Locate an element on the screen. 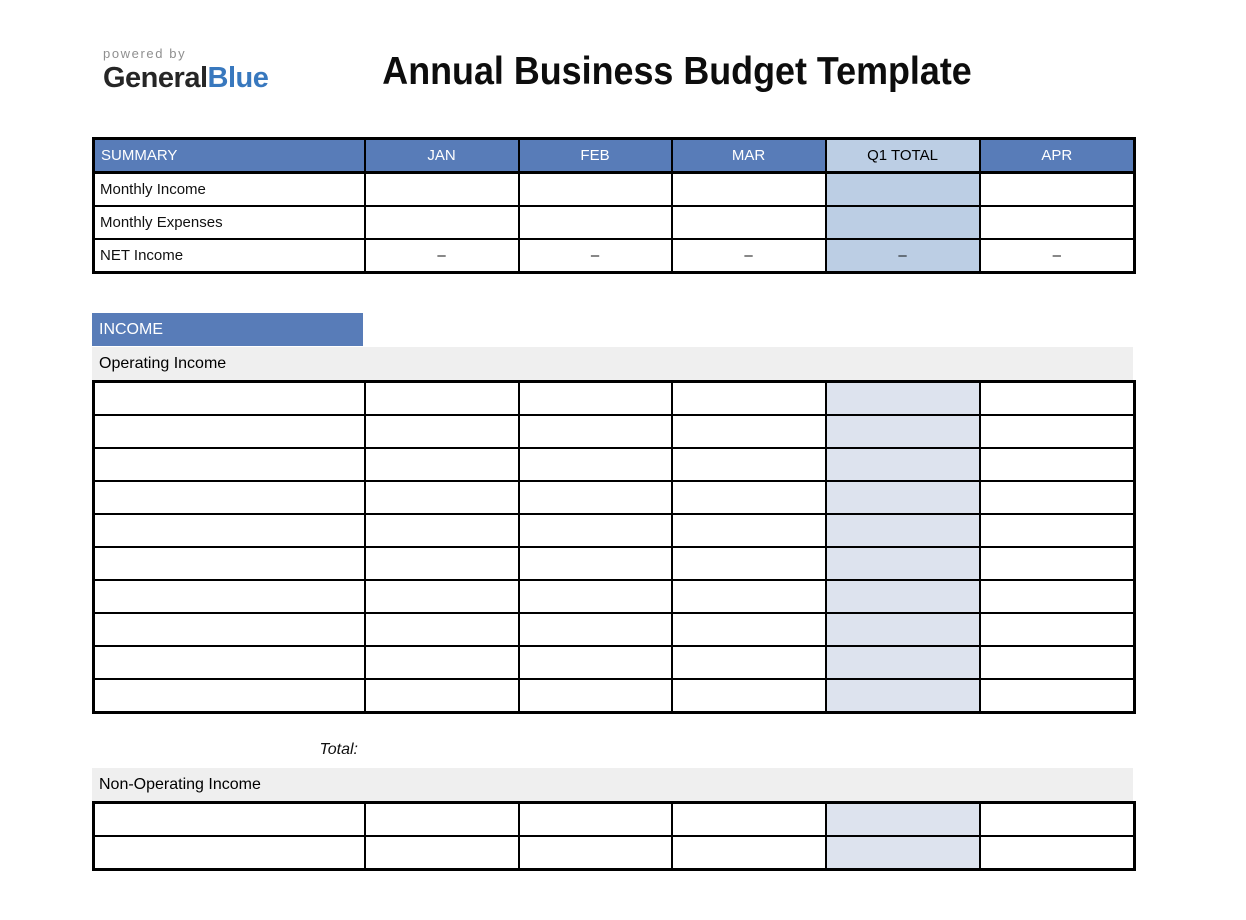 The image size is (1246, 920). summary-row-label: Monthly Expenses is located at coordinates (229, 222).